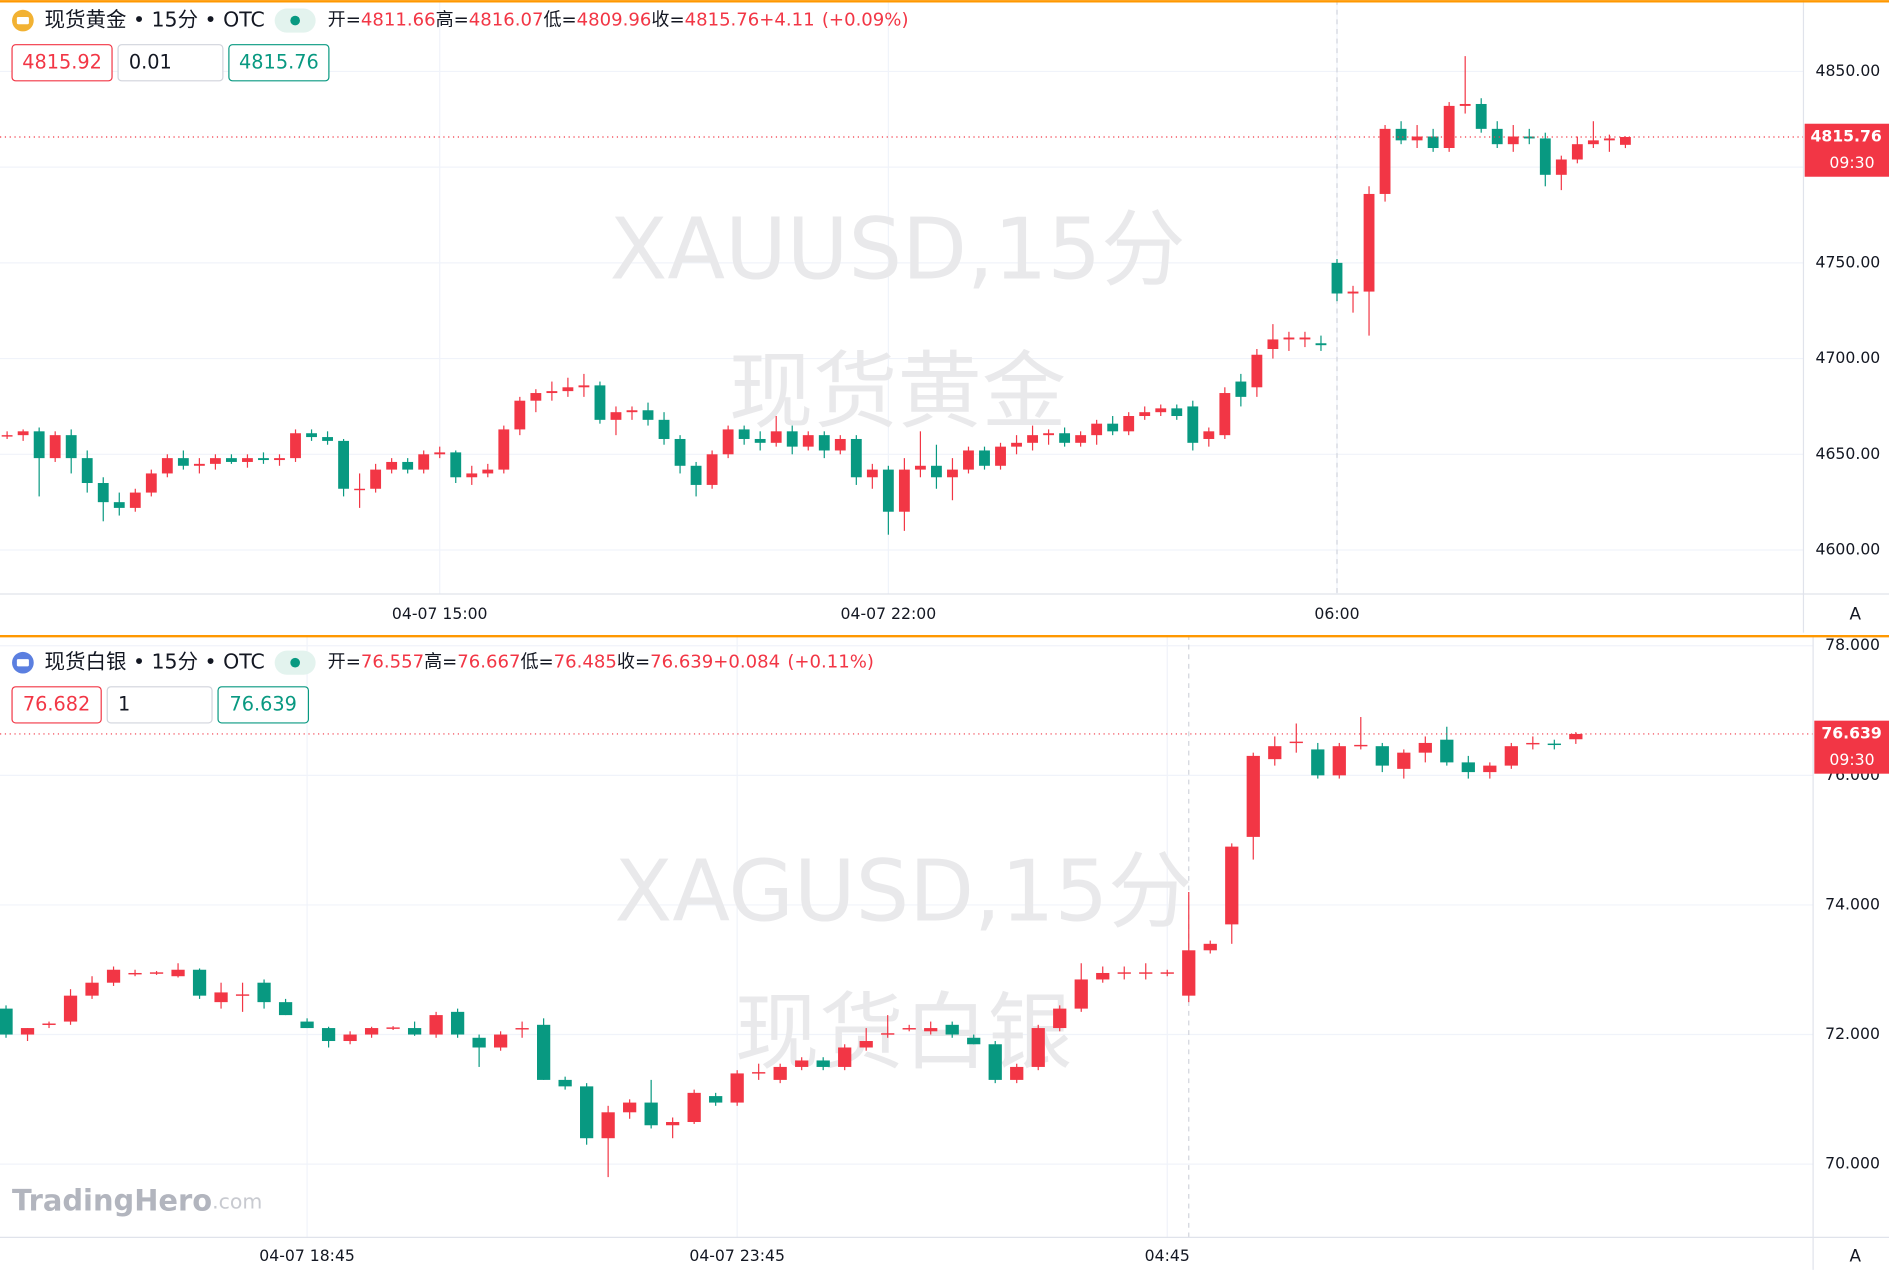  I want to click on sell-price: 76.682, so click(56, 703).